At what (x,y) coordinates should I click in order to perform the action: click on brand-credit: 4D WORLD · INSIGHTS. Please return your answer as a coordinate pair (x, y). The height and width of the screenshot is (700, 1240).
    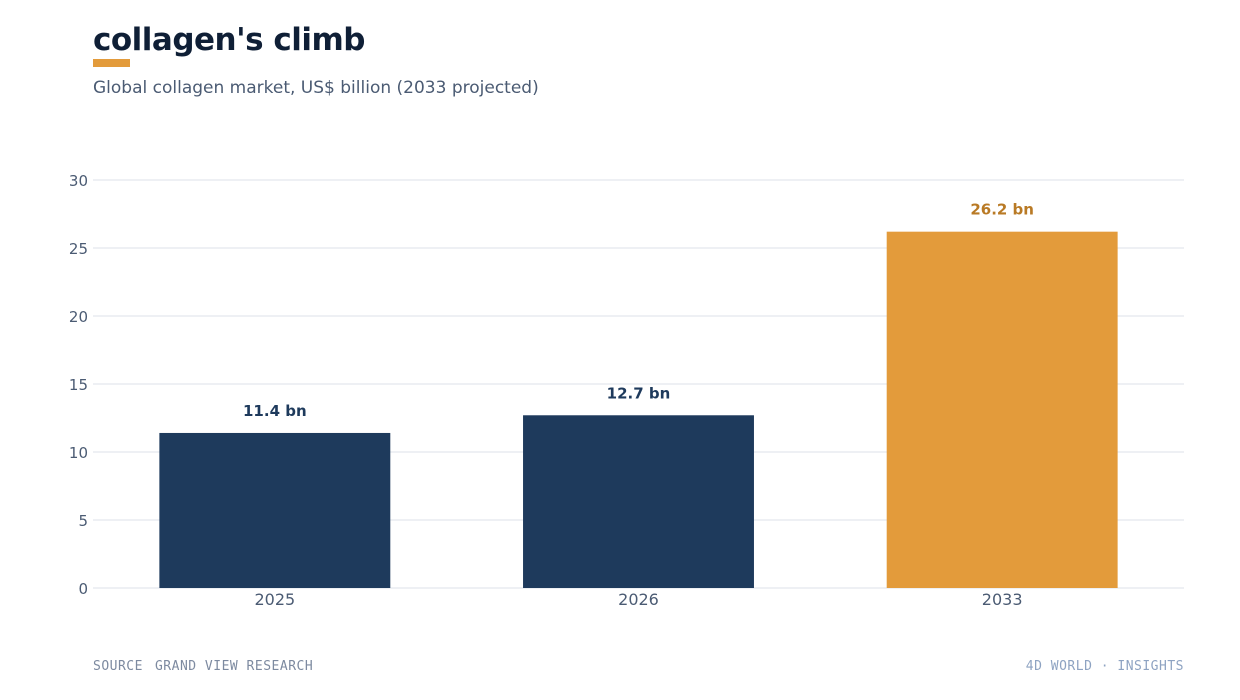
    Looking at the image, I should click on (1104, 666).